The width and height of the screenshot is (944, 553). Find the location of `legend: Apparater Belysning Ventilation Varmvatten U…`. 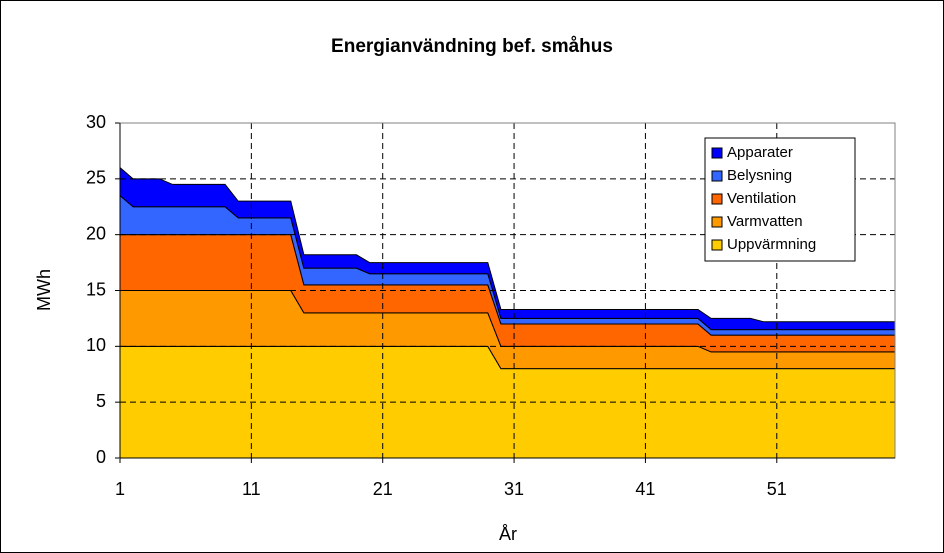

legend: Apparater Belysning Ventilation Varmvatten U… is located at coordinates (780, 199).